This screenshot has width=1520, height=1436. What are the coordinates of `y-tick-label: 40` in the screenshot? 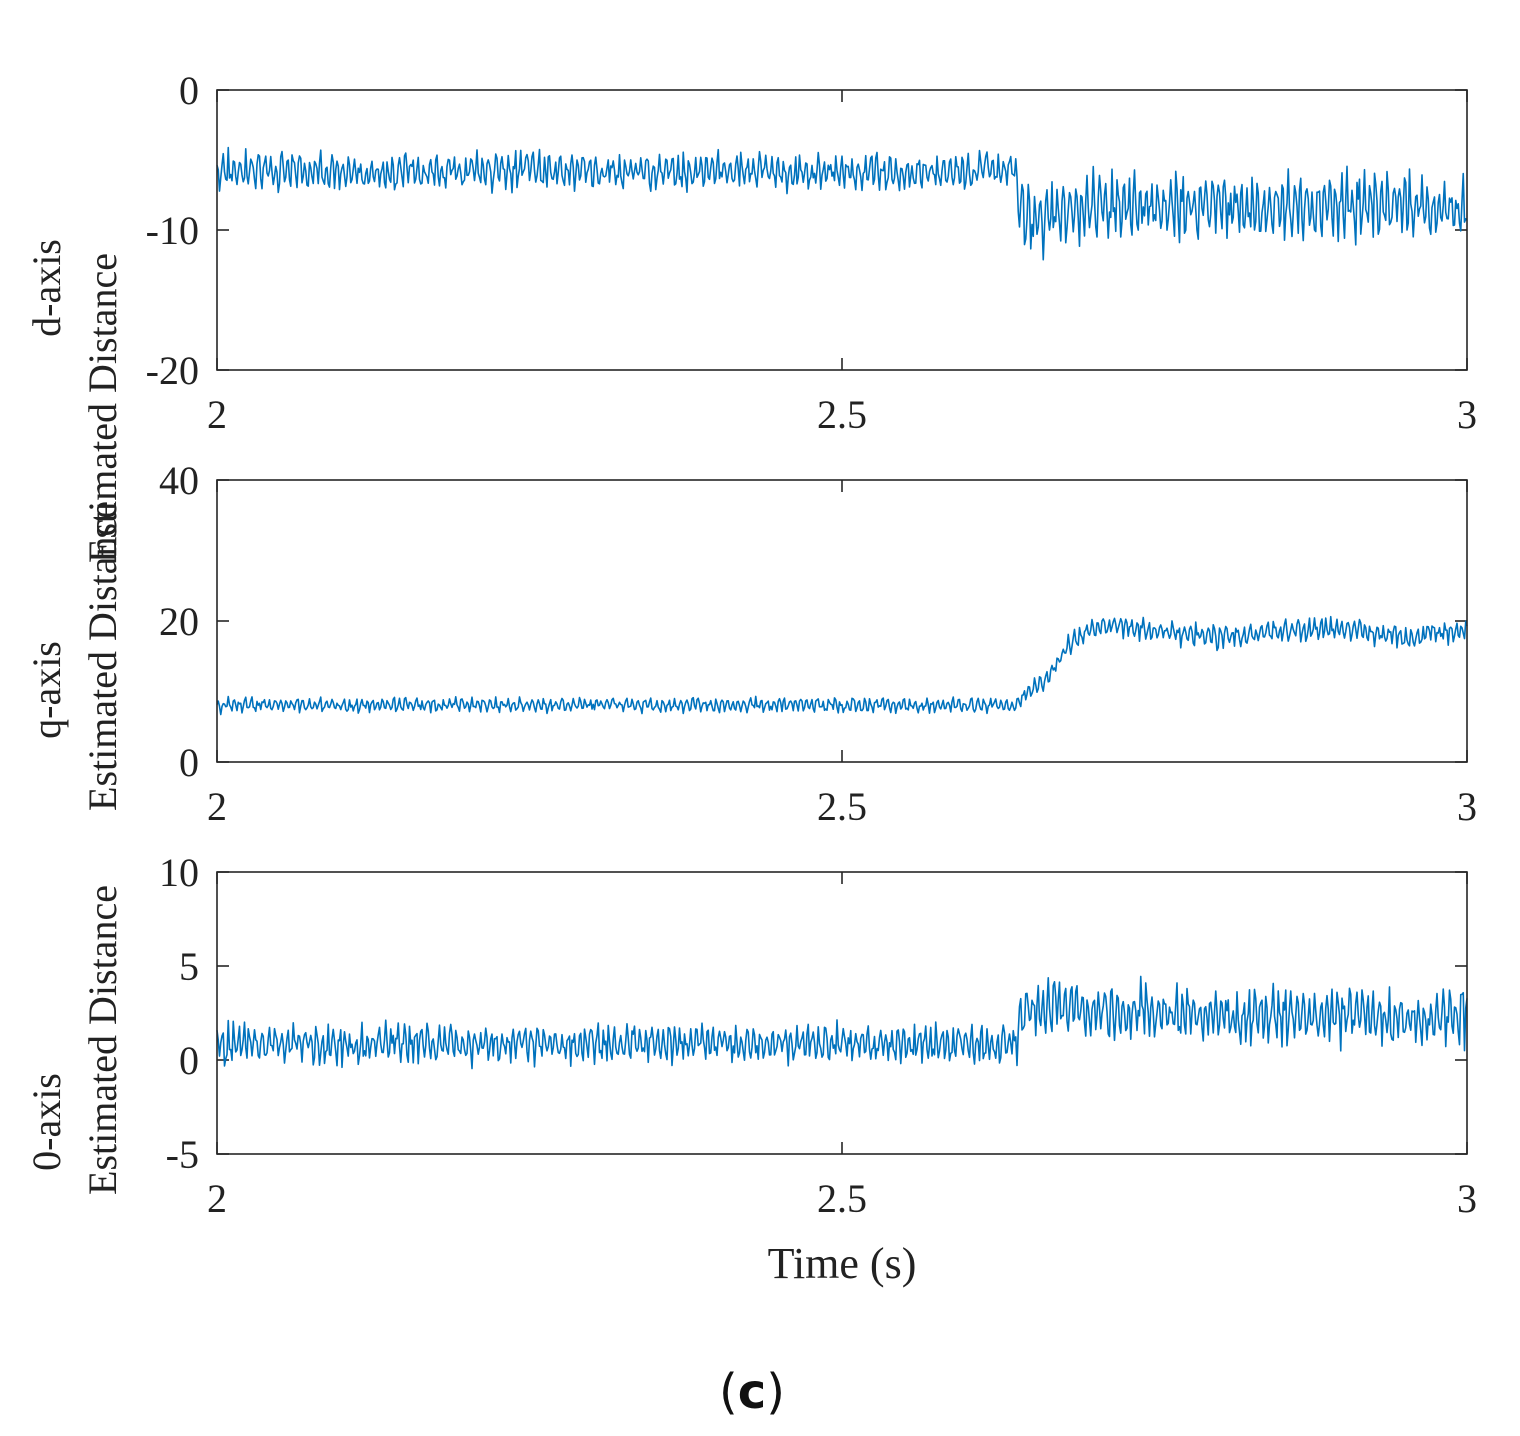 It's located at (179, 480).